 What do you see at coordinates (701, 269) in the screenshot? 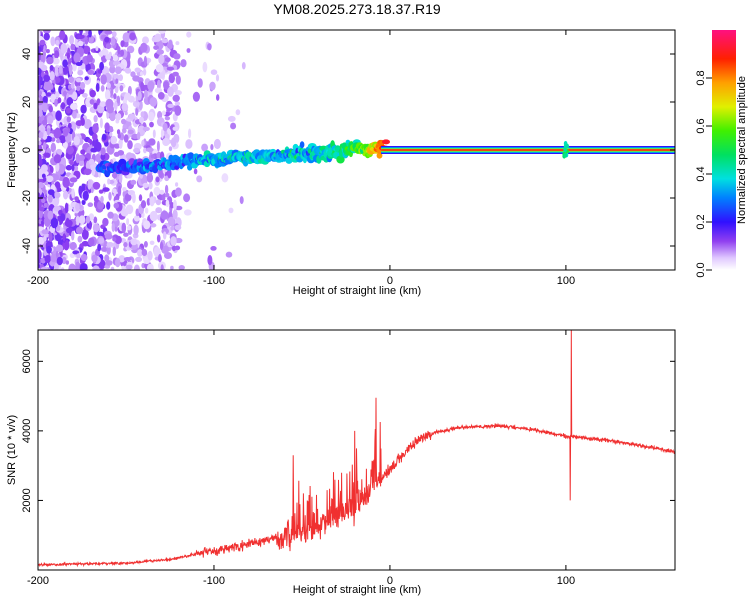
I see `colorbar-tick-label: 0.0` at bounding box center [701, 269].